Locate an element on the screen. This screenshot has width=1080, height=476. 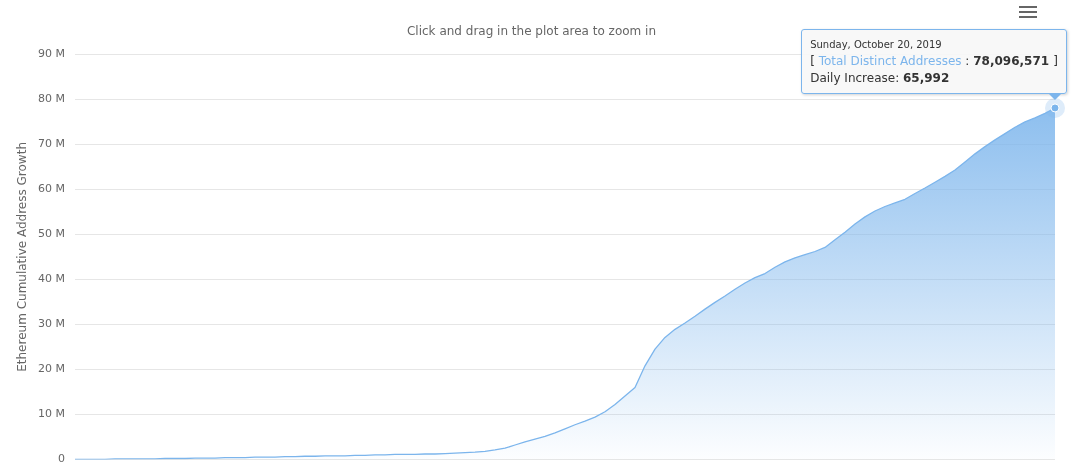
y-tick-label: 50 M is located at coordinates (51, 234).